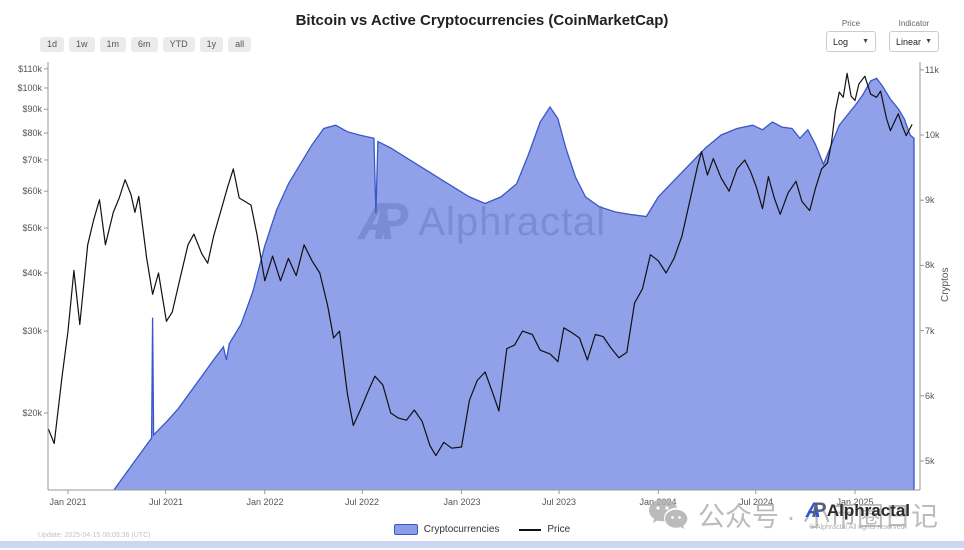 The image size is (964, 550). Describe the element at coordinates (461, 529) in the screenshot. I see `legend-label: Cryptocurrencies` at that location.